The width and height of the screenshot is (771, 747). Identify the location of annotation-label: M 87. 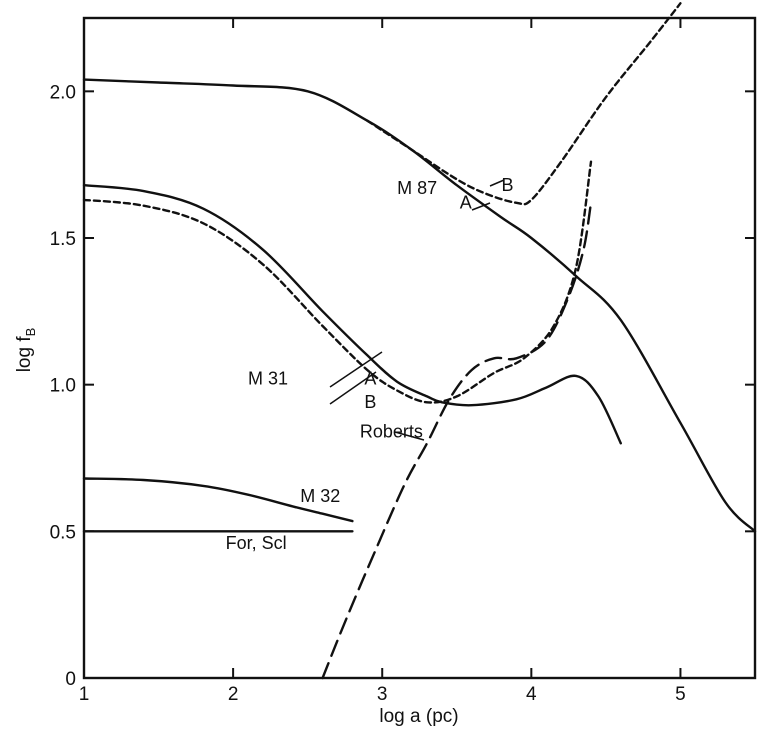
(417, 188).